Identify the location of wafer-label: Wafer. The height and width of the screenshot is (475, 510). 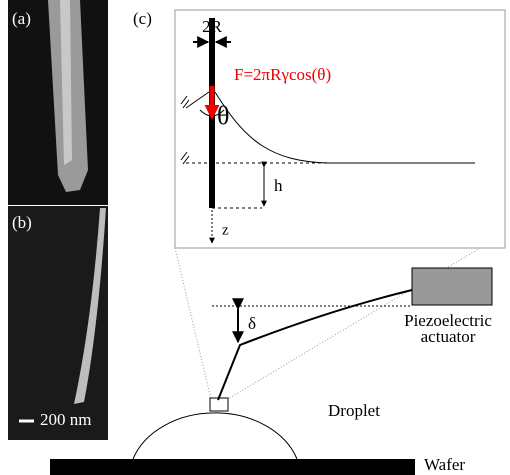
(444, 464).